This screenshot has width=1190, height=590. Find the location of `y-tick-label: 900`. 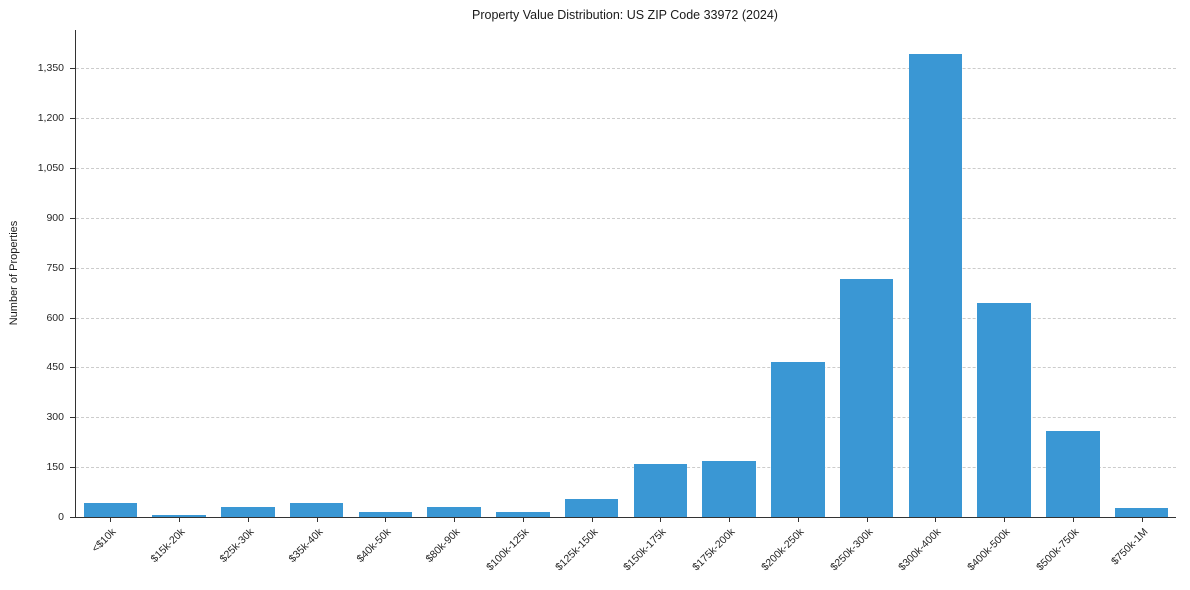

y-tick-label: 900 is located at coordinates (55, 217).